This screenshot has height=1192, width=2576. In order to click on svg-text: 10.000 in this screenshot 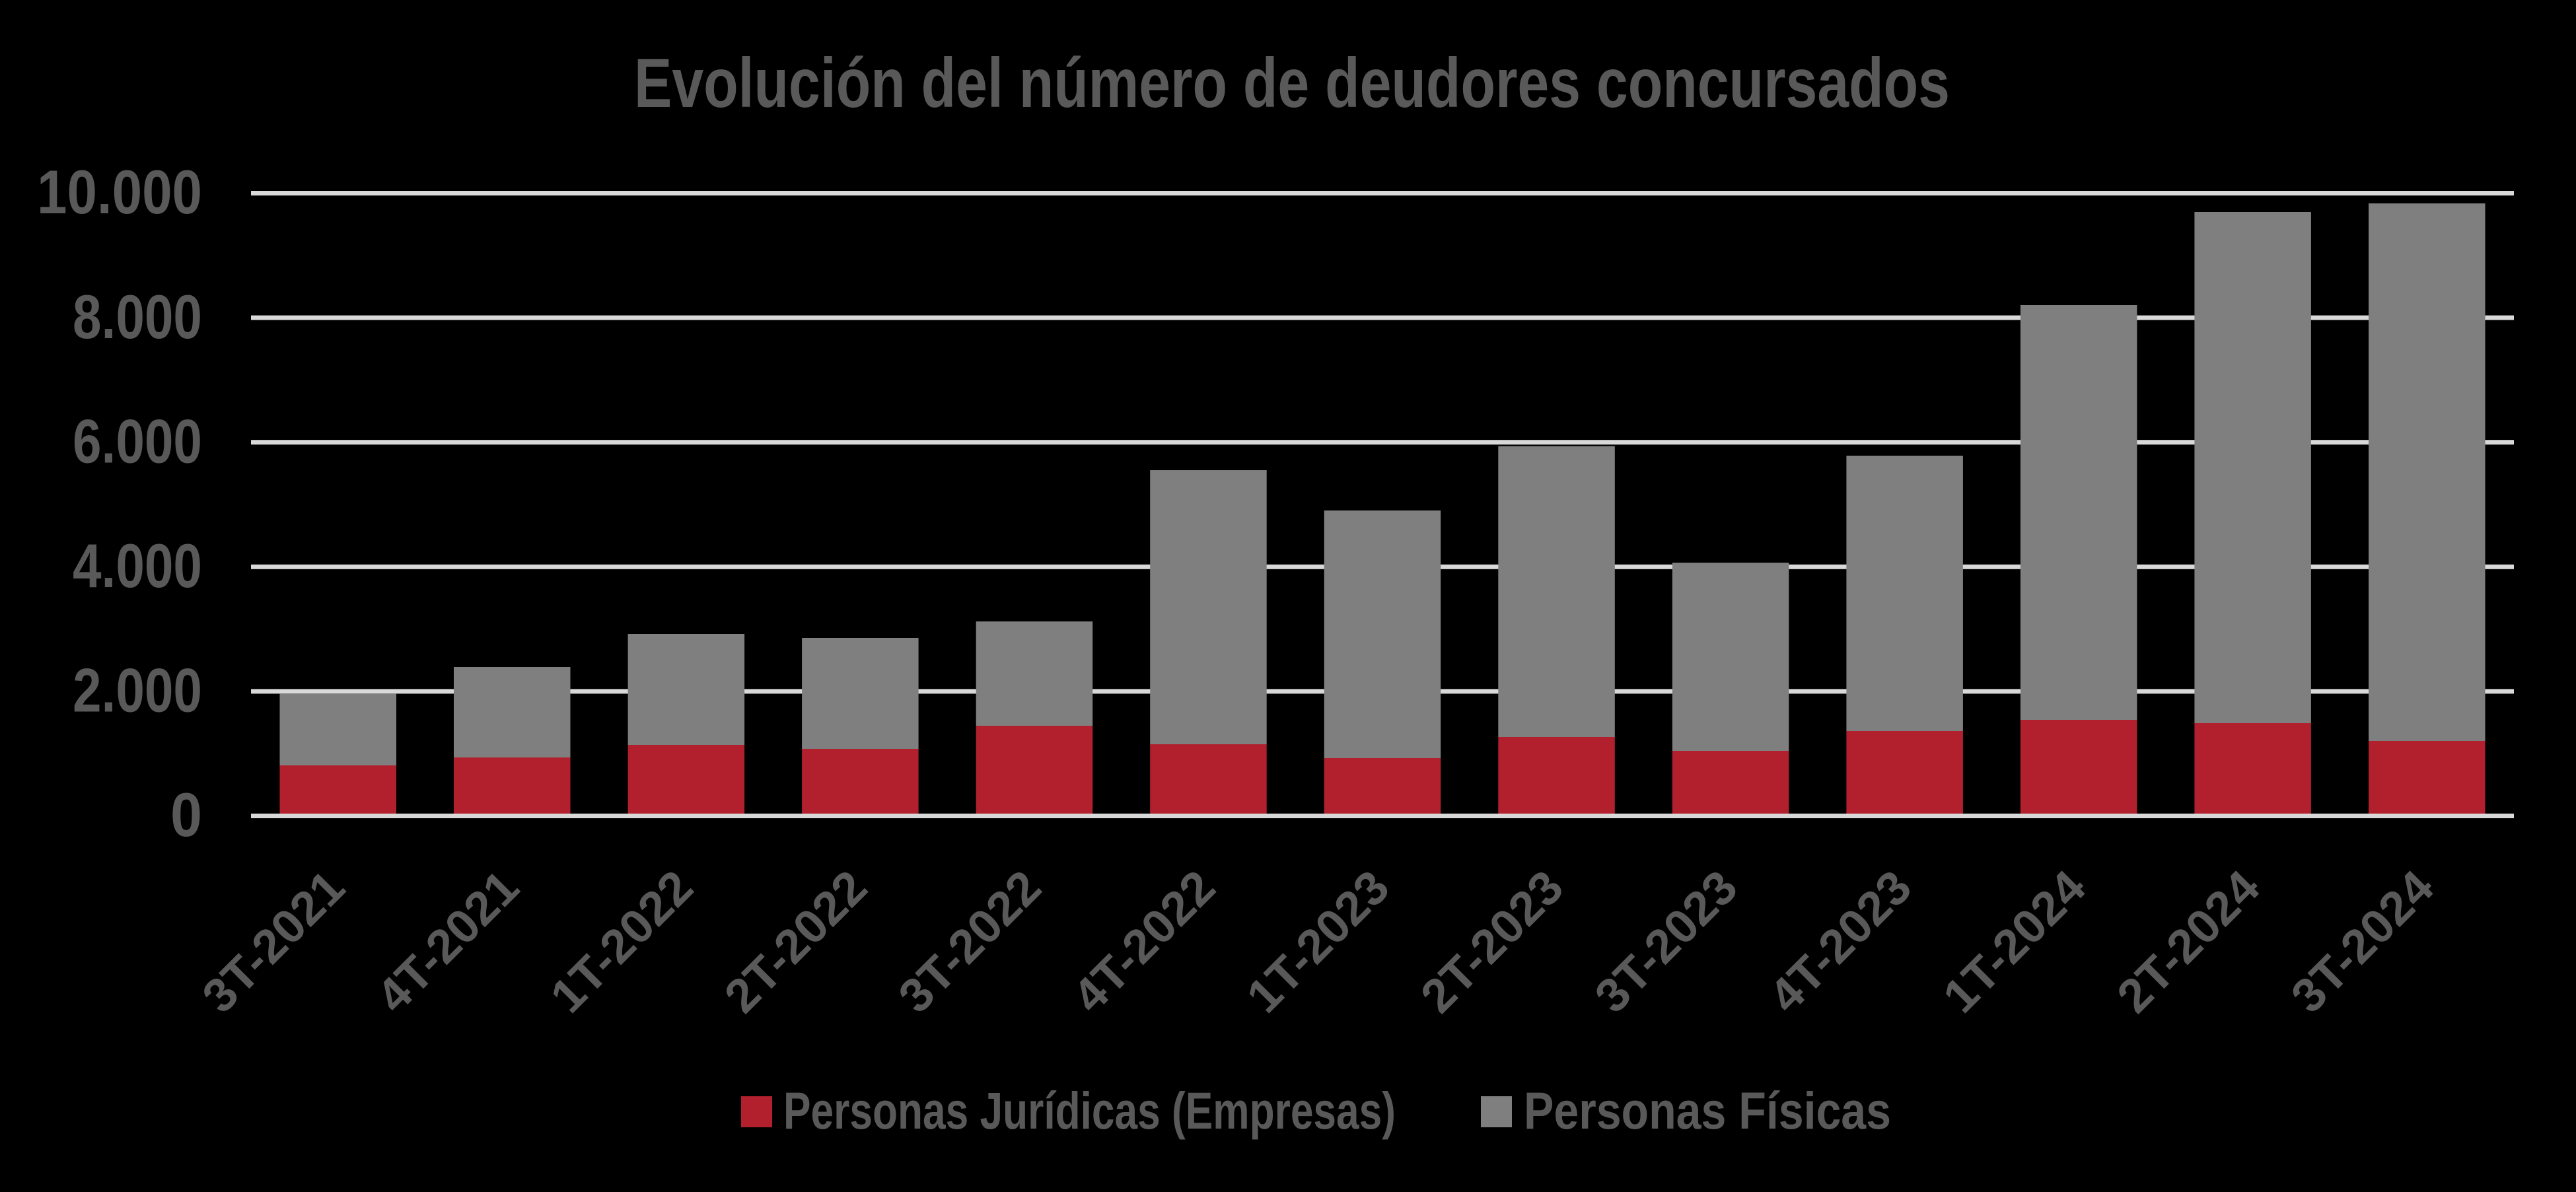, I will do `click(119, 192)`.